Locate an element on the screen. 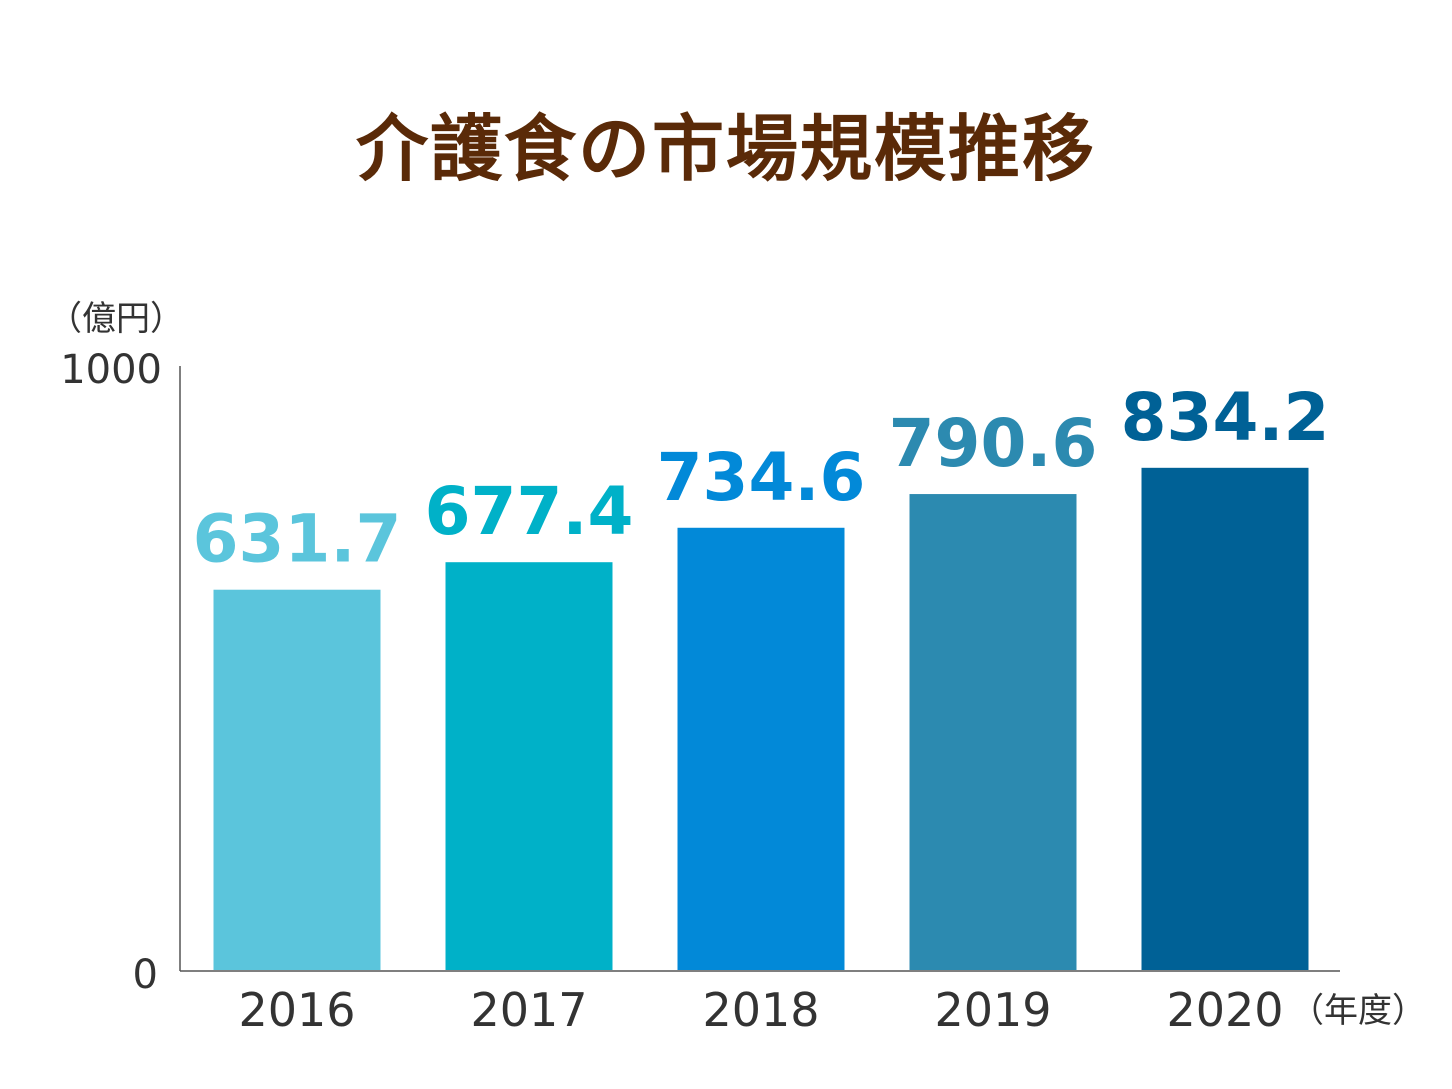 This screenshot has height=1089, width=1452. bar-2016 is located at coordinates (297, 779).